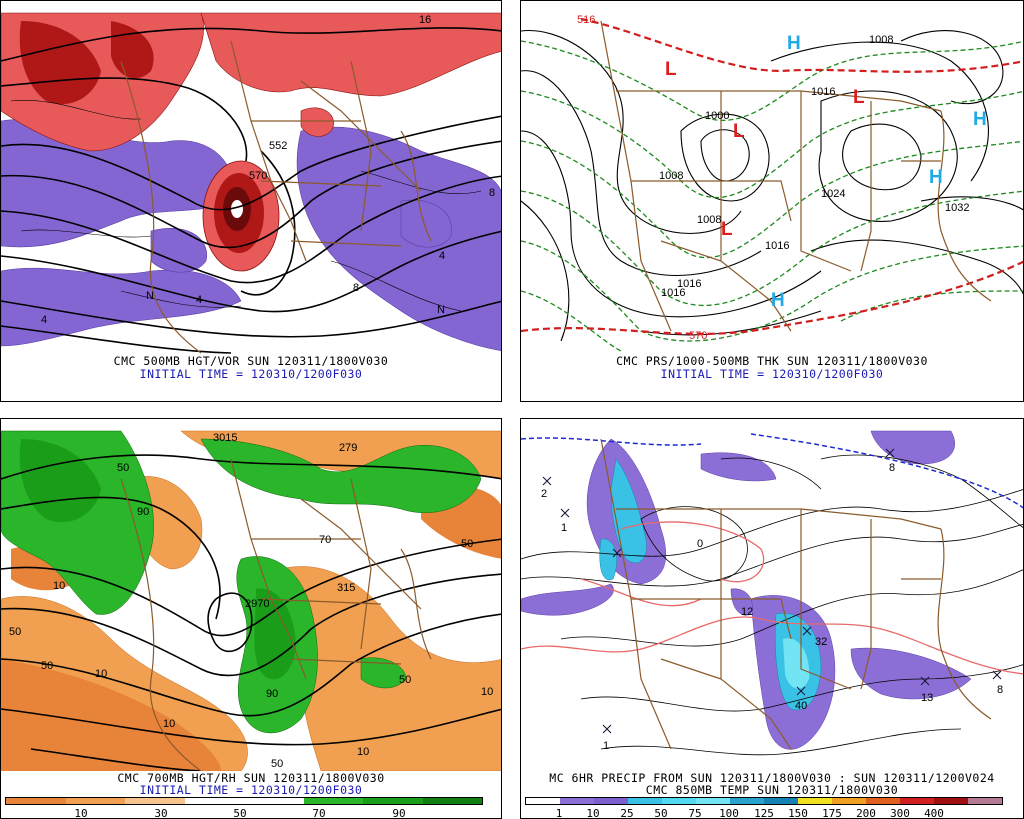 The height and width of the screenshot is (819, 1024). Describe the element at coordinates (747, 612) in the screenshot. I see `label-precip-12: 12` at that location.